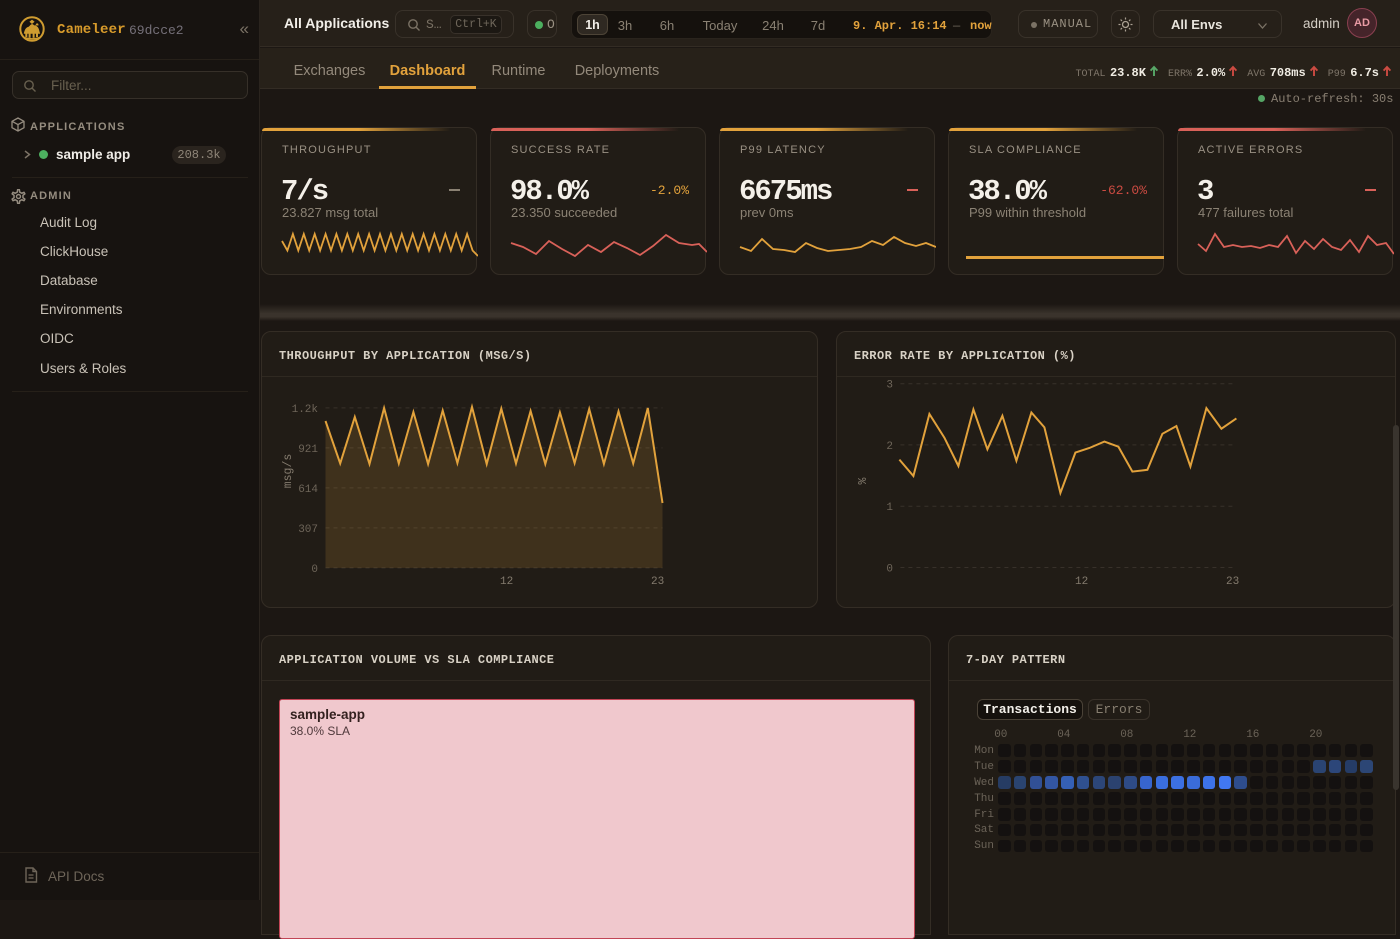 The image size is (1400, 939). Describe the element at coordinates (288, 471) in the screenshot. I see `svg-text: msg/s` at that location.